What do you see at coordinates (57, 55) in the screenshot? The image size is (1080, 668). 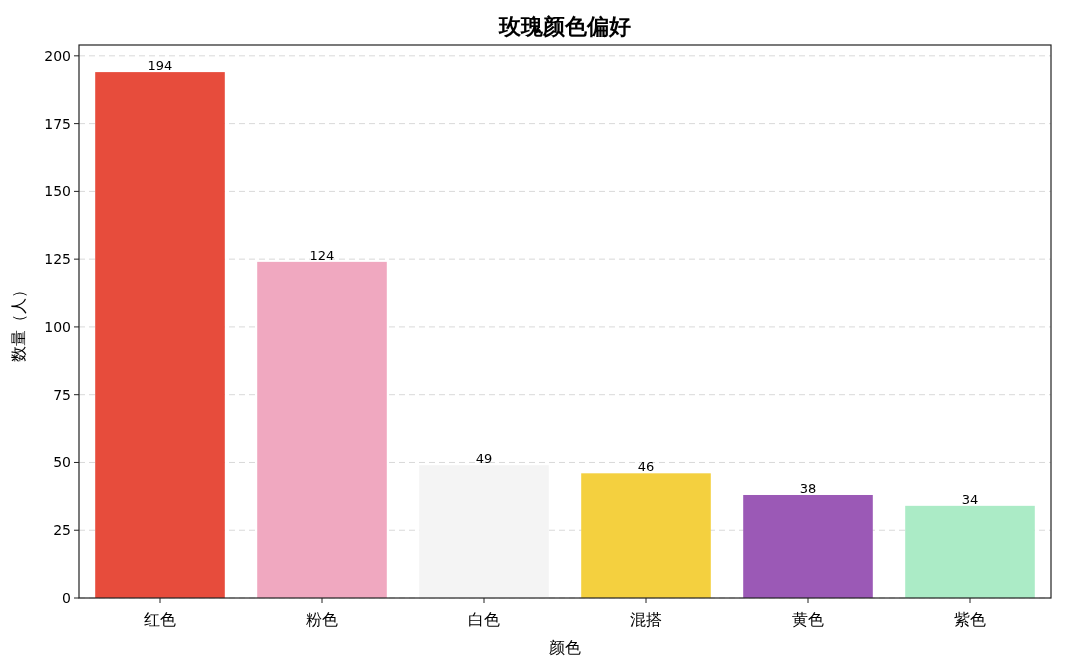 I see `y-tick-label: 200` at bounding box center [57, 55].